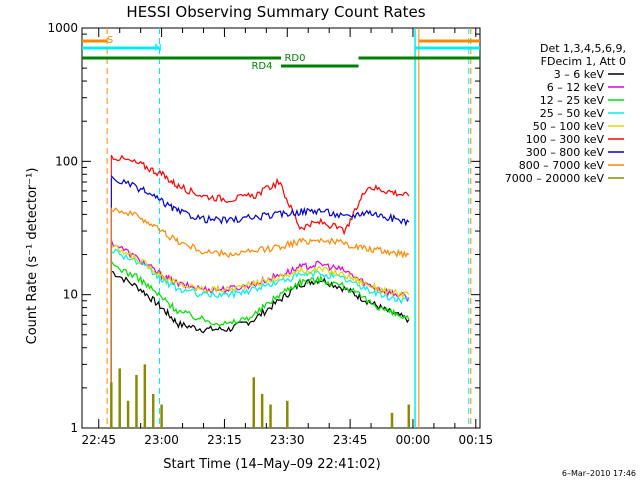 Image resolution: width=640 pixels, height=480 pixels. What do you see at coordinates (583, 61) in the screenshot?
I see `legend-header-line: FDecim 1, Att 0` at bounding box center [583, 61].